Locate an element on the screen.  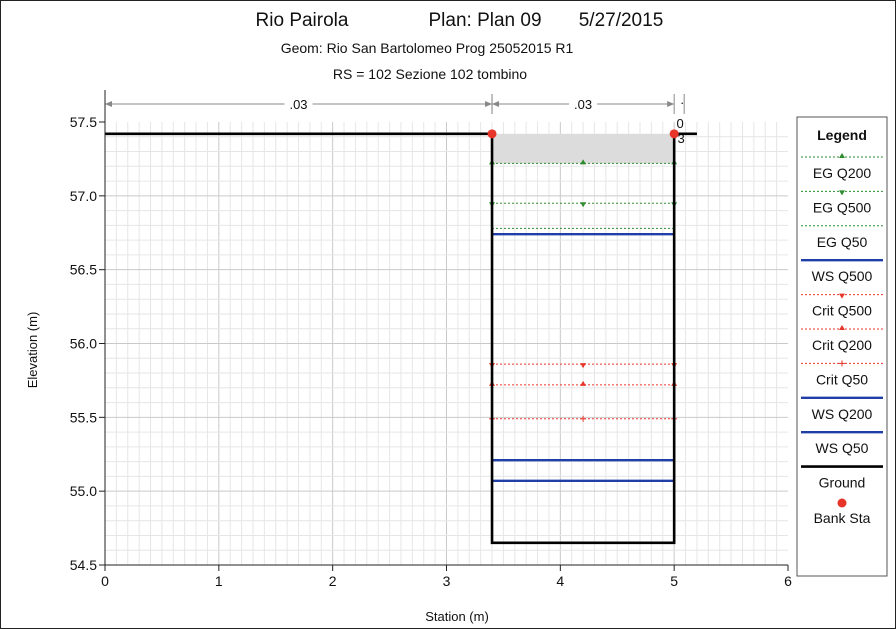
date-label: 5/27/2015 is located at coordinates (621, 20).